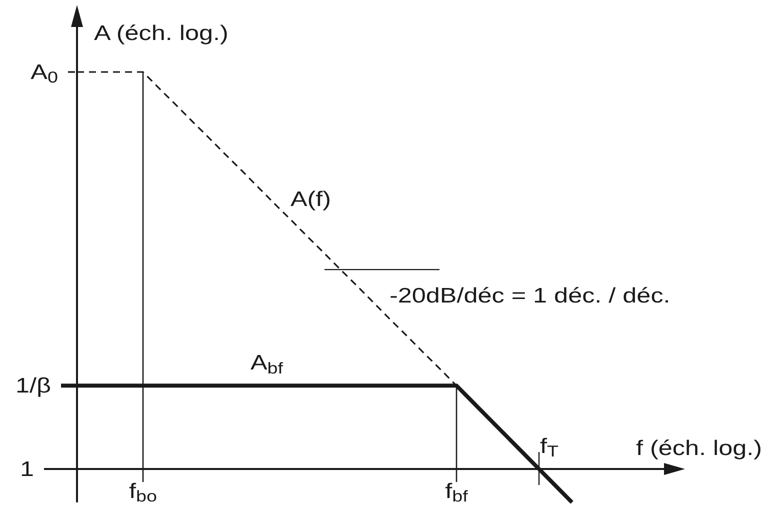 This screenshot has width=766, height=508. I want to click on text: 1, so click(27, 468).